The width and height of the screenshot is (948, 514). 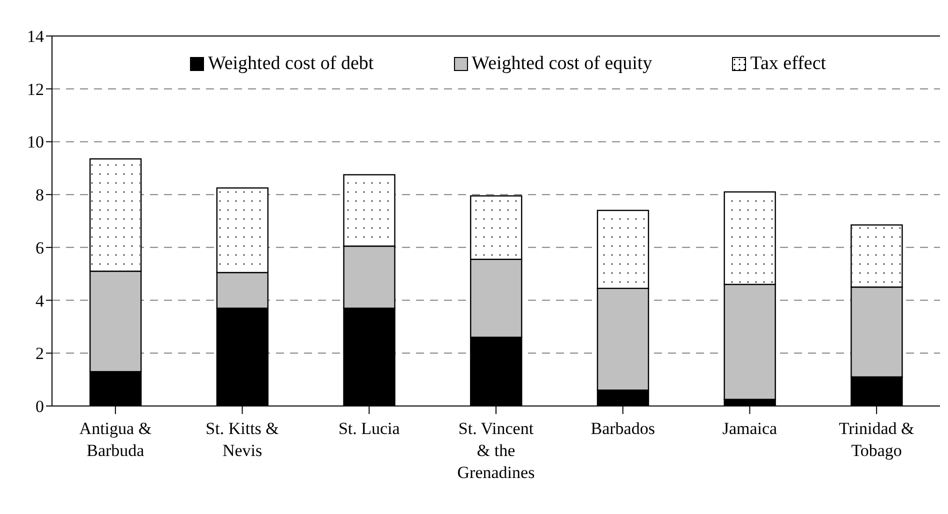 I want to click on legend-label: Weighted cost of equity, so click(x=561, y=64).